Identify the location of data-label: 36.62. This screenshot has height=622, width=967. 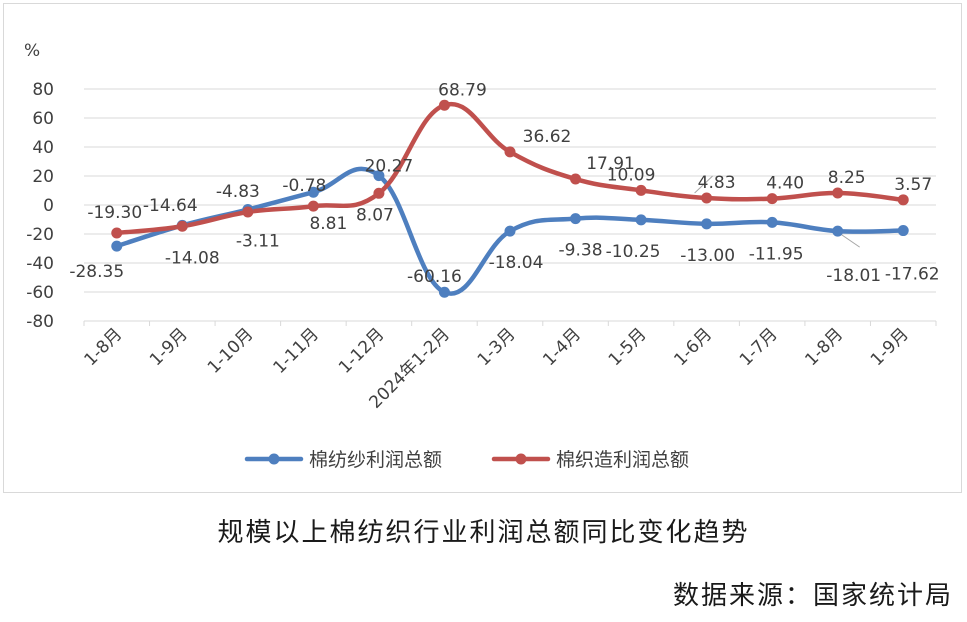
(547, 137).